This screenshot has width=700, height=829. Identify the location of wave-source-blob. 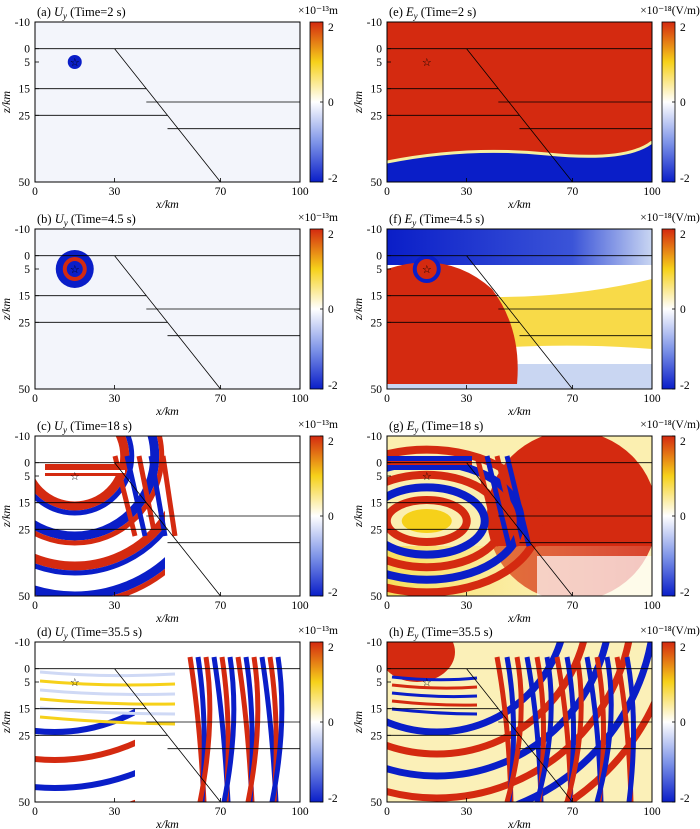
(74, 62).